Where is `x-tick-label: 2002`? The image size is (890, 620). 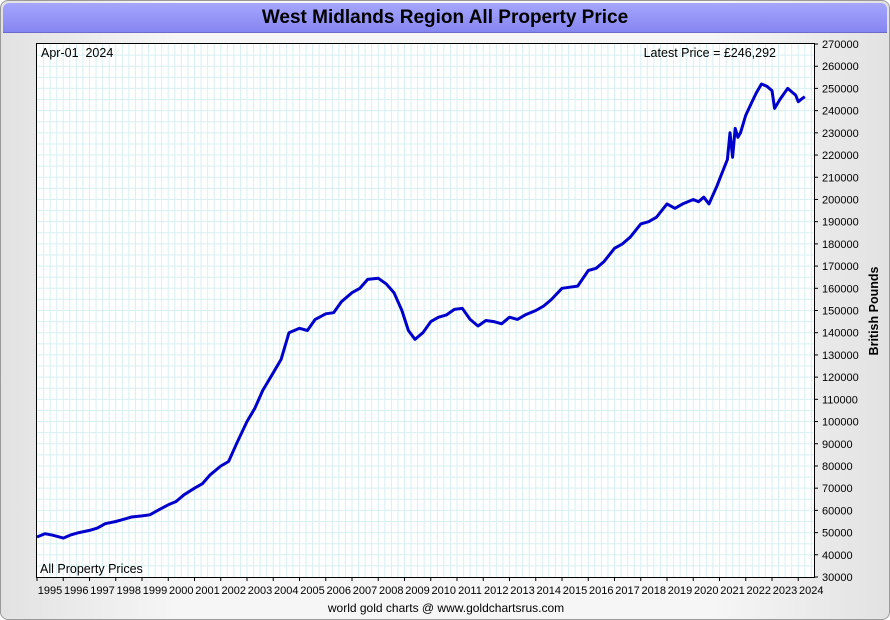
x-tick-label: 2002 is located at coordinates (234, 591).